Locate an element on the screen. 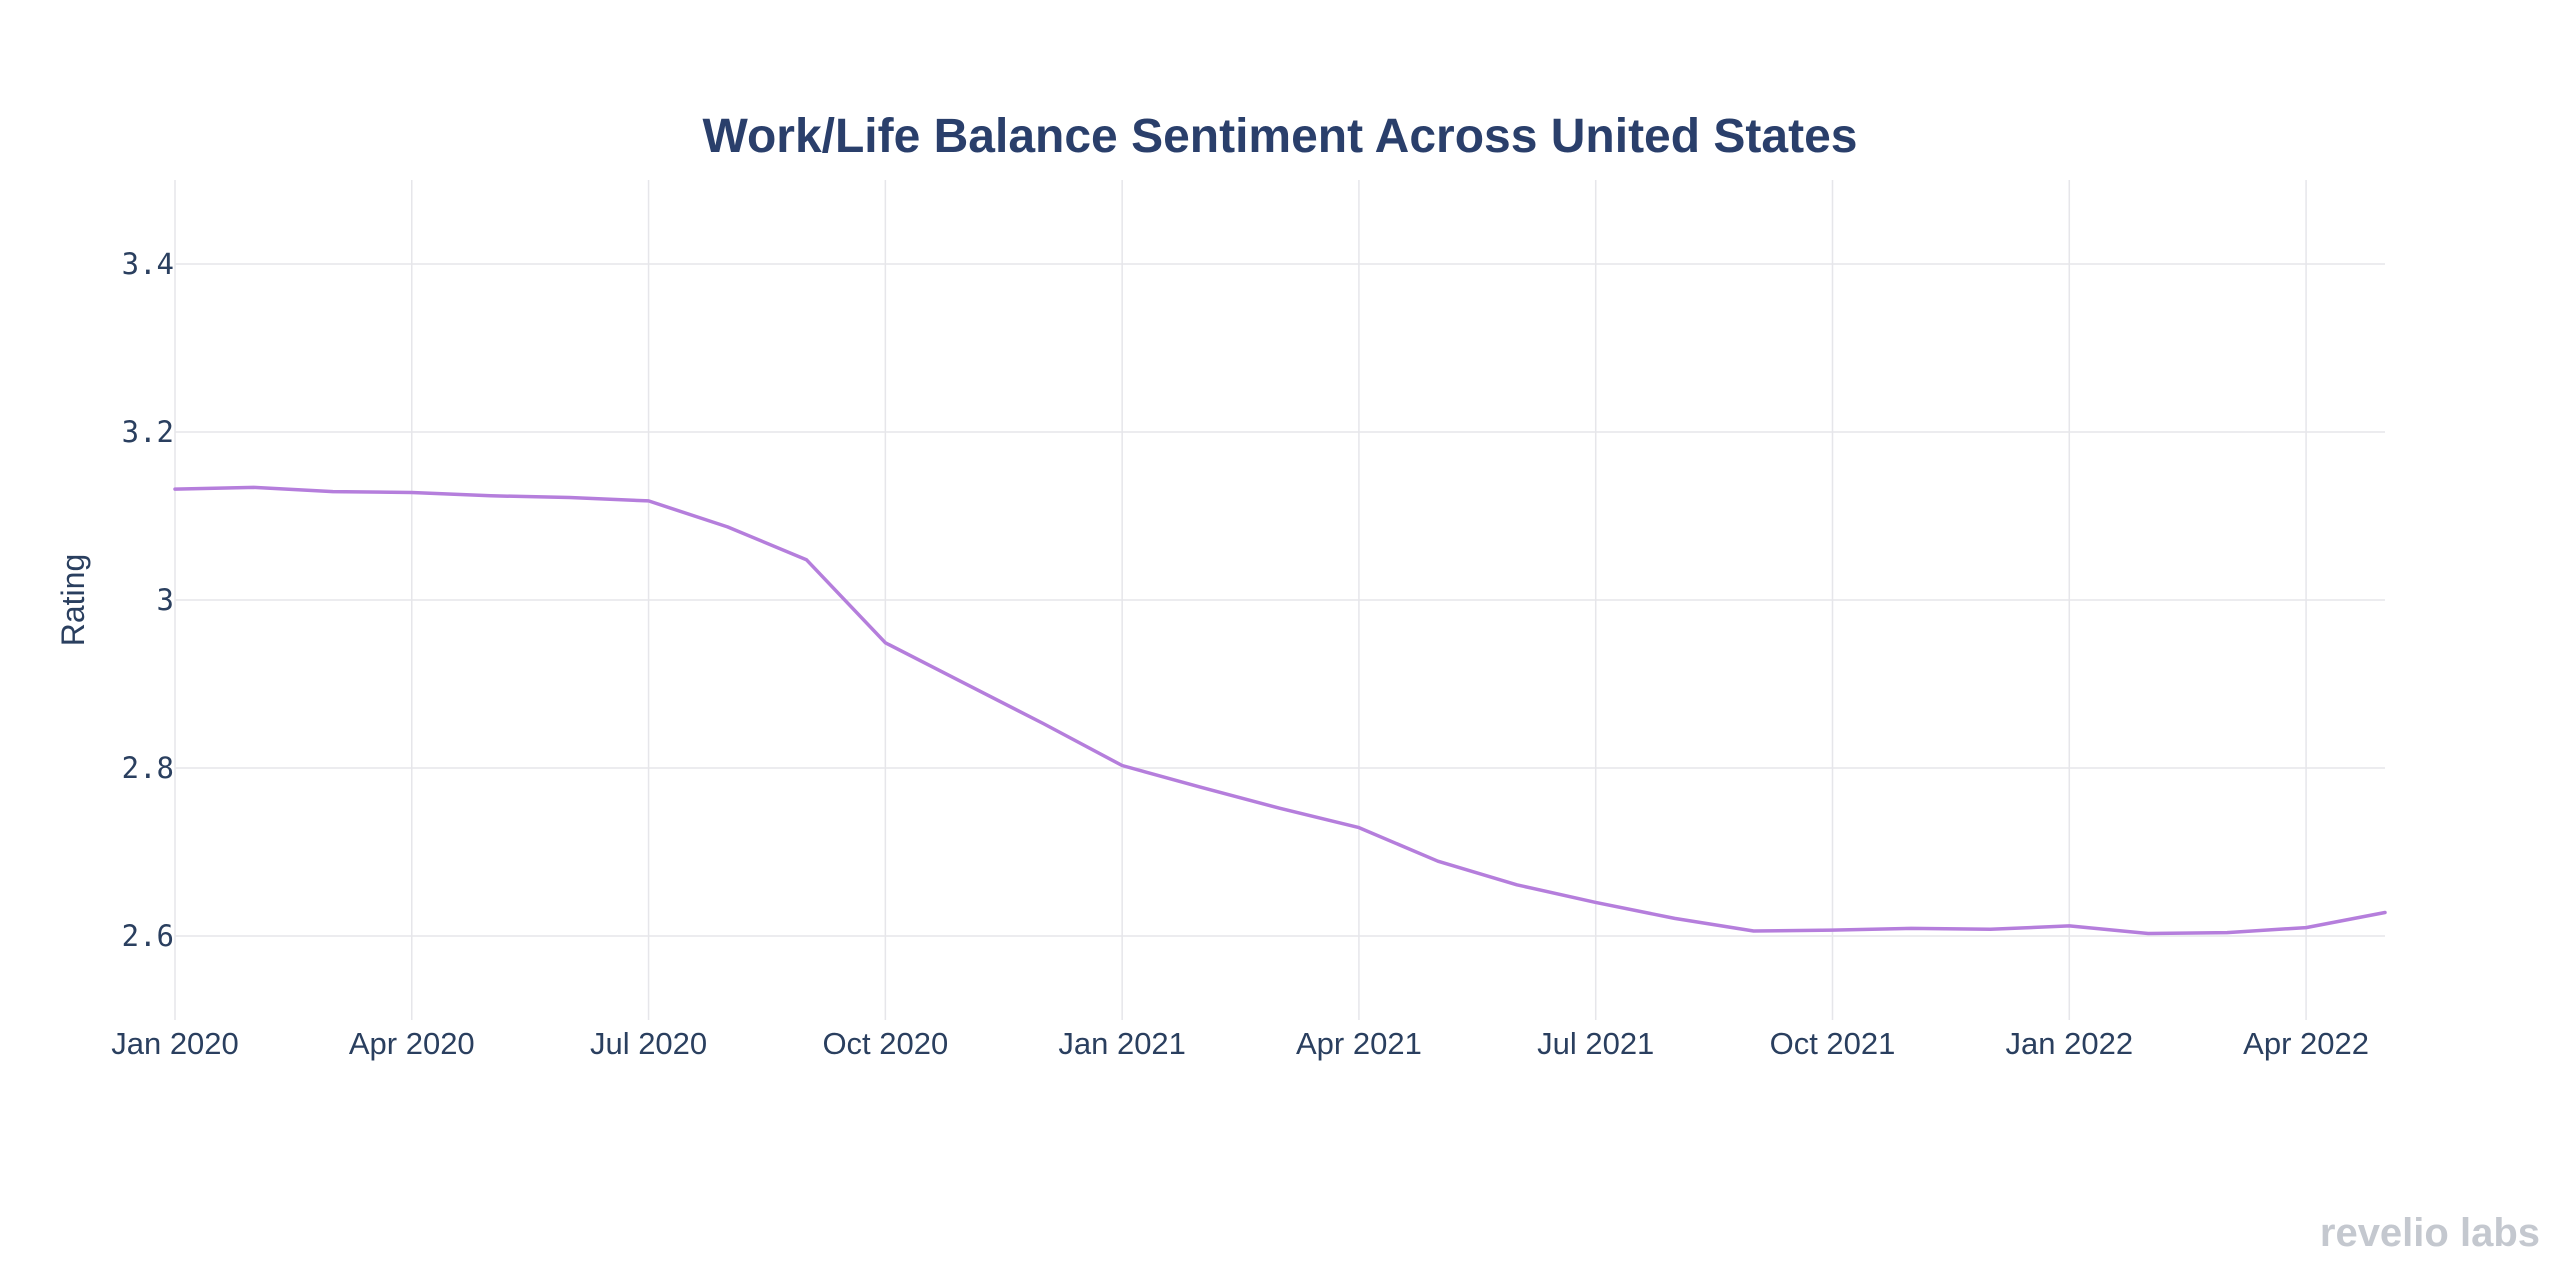 The image size is (2560, 1272). x-tick-label: Jan 2021 is located at coordinates (1122, 1043).